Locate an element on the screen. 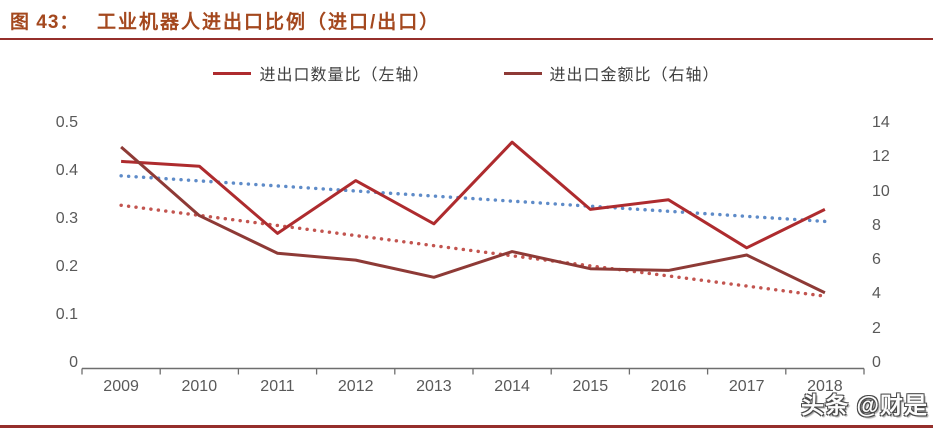  right-axis-tick-label: 10 is located at coordinates (881, 191).